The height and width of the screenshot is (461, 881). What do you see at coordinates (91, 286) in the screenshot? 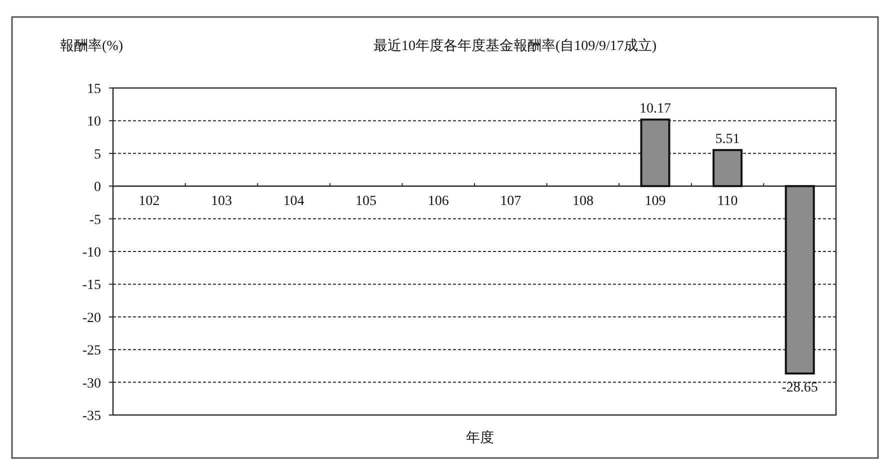
I see `y-tick-label: -15` at bounding box center [91, 286].